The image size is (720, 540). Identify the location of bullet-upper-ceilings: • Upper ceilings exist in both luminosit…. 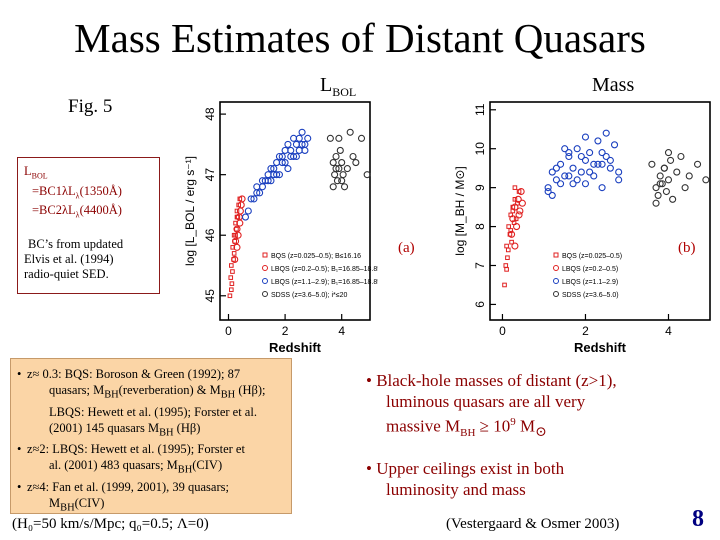
(465, 479).